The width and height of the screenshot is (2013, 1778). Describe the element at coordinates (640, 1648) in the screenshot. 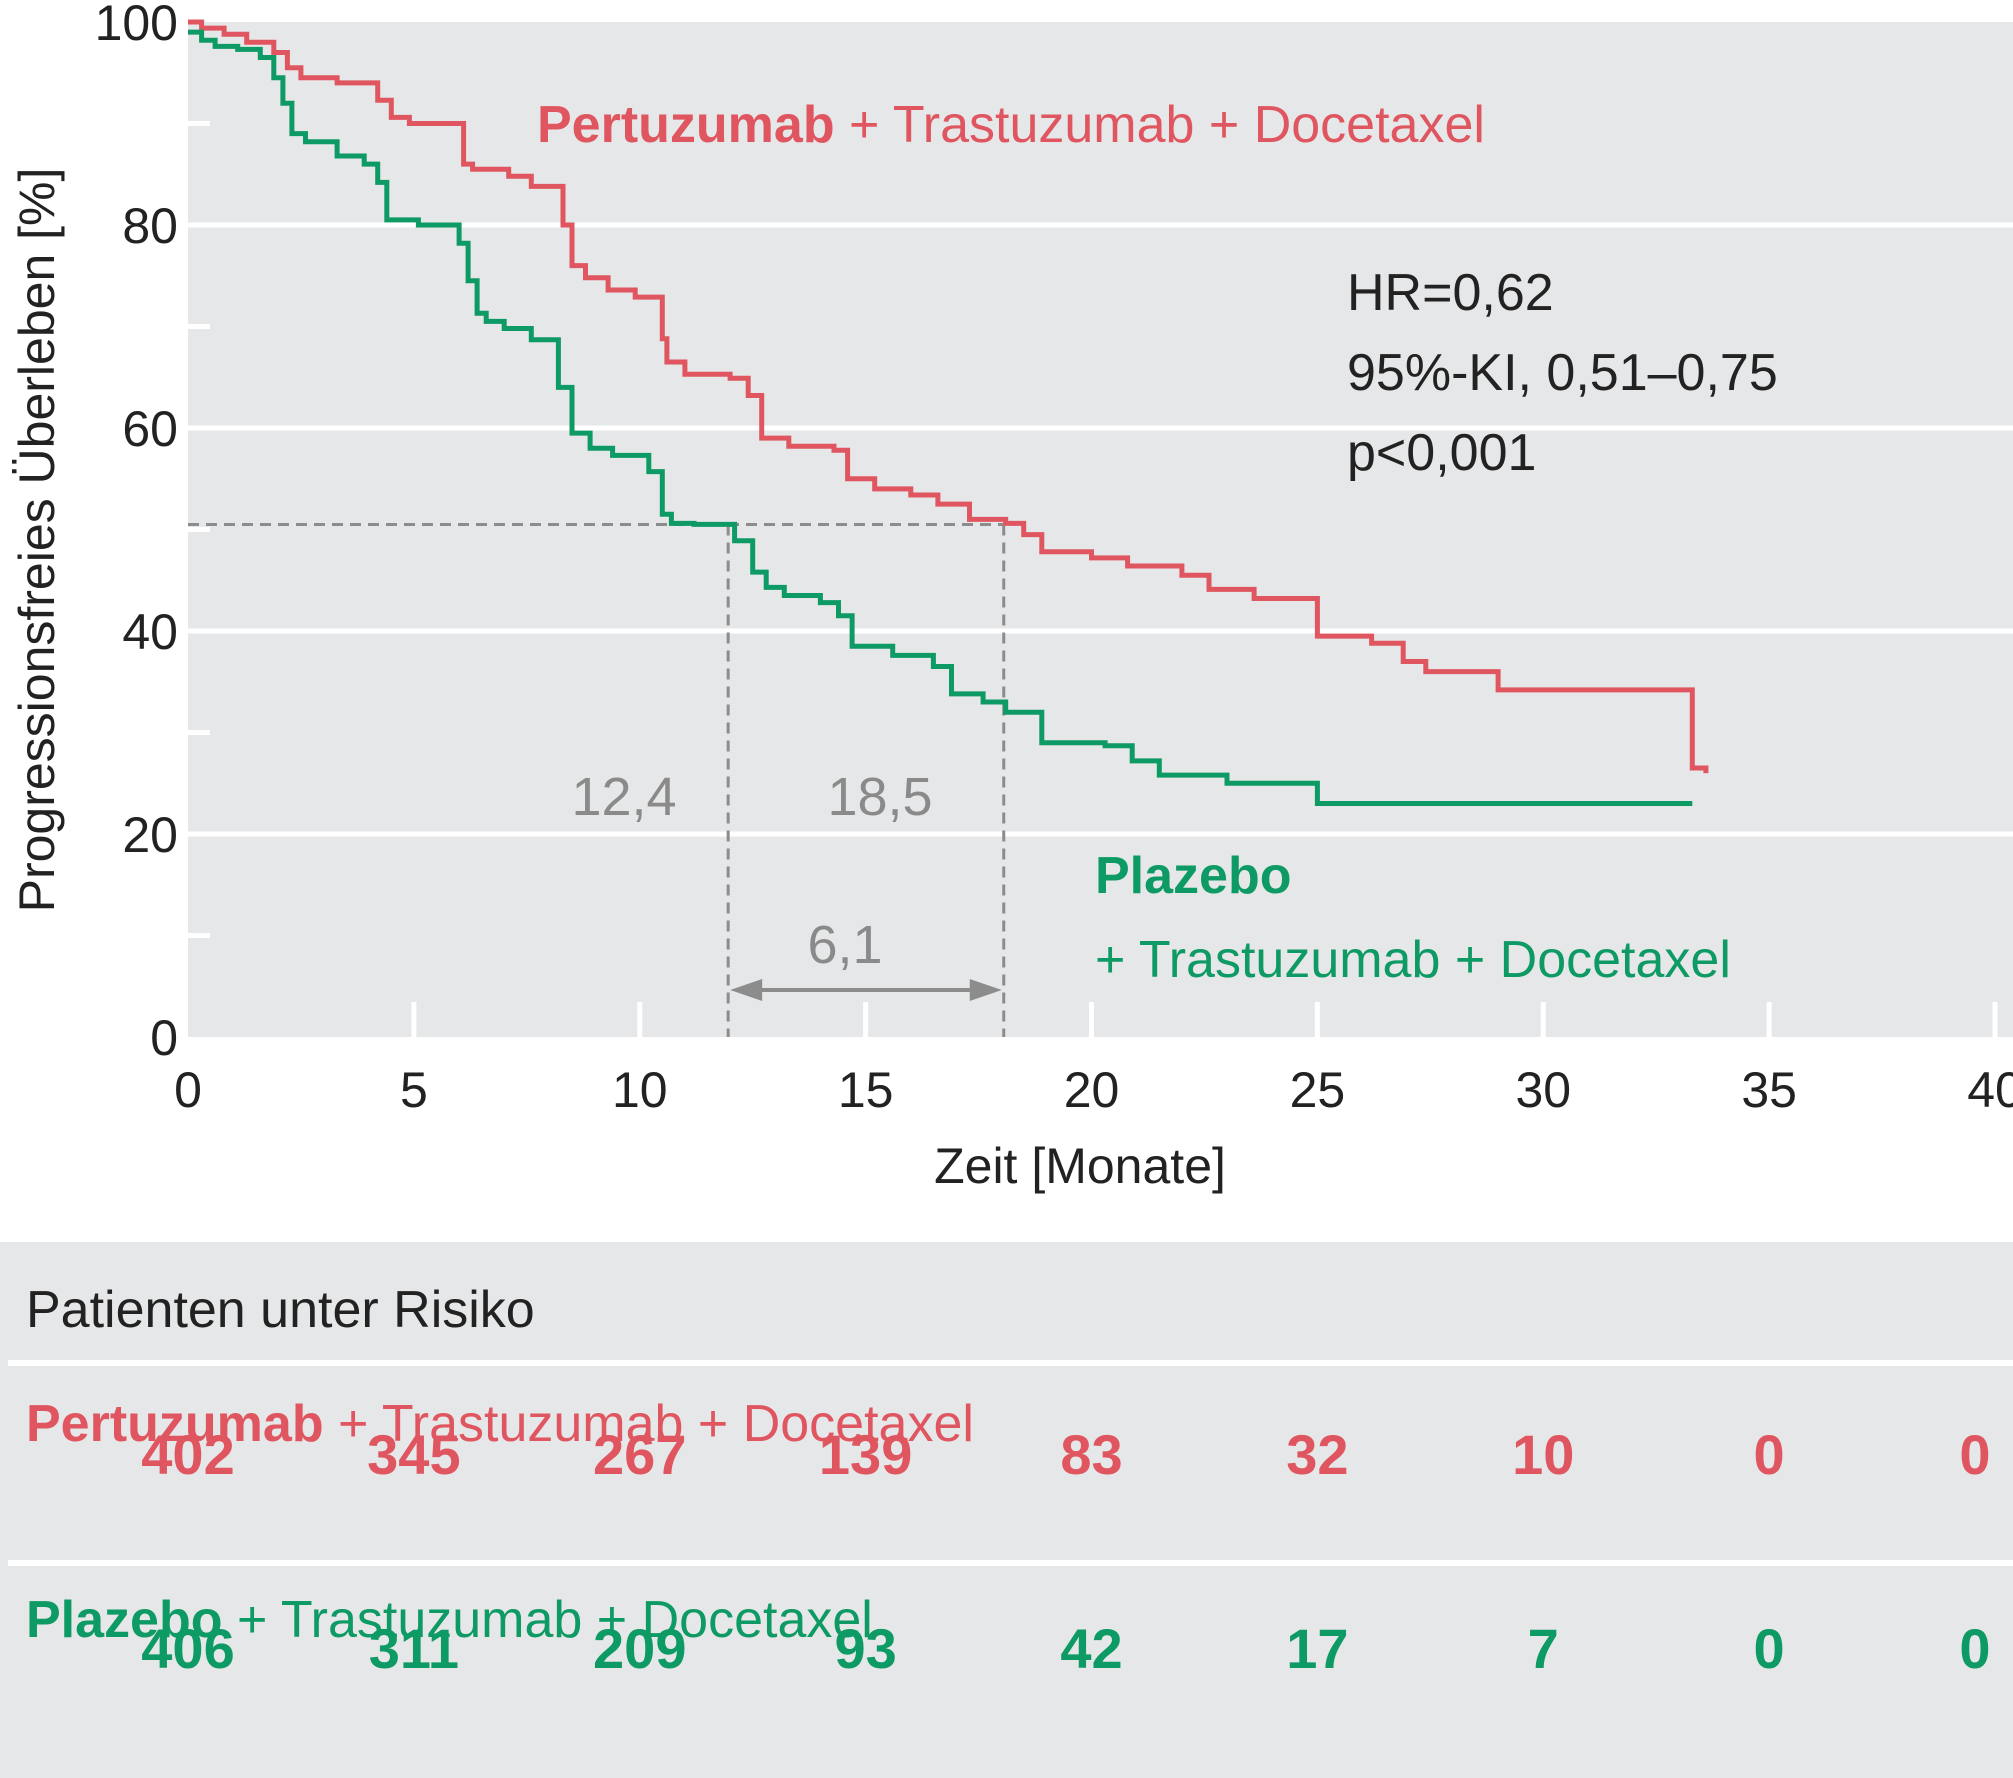

I see `risk-count-cell: 209` at that location.